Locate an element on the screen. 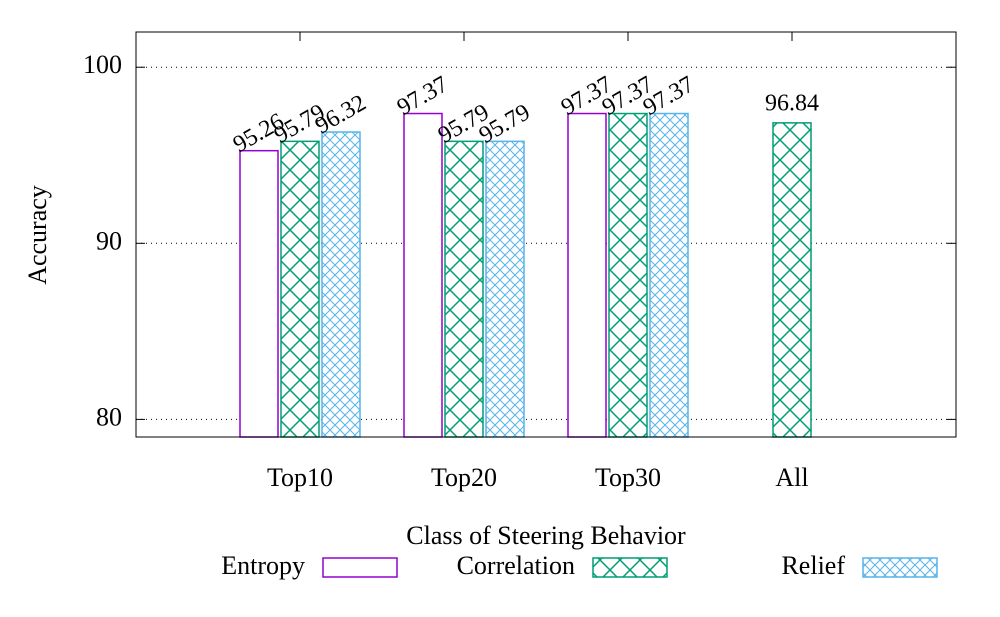  y-tick-label: 80 is located at coordinates (109, 416).